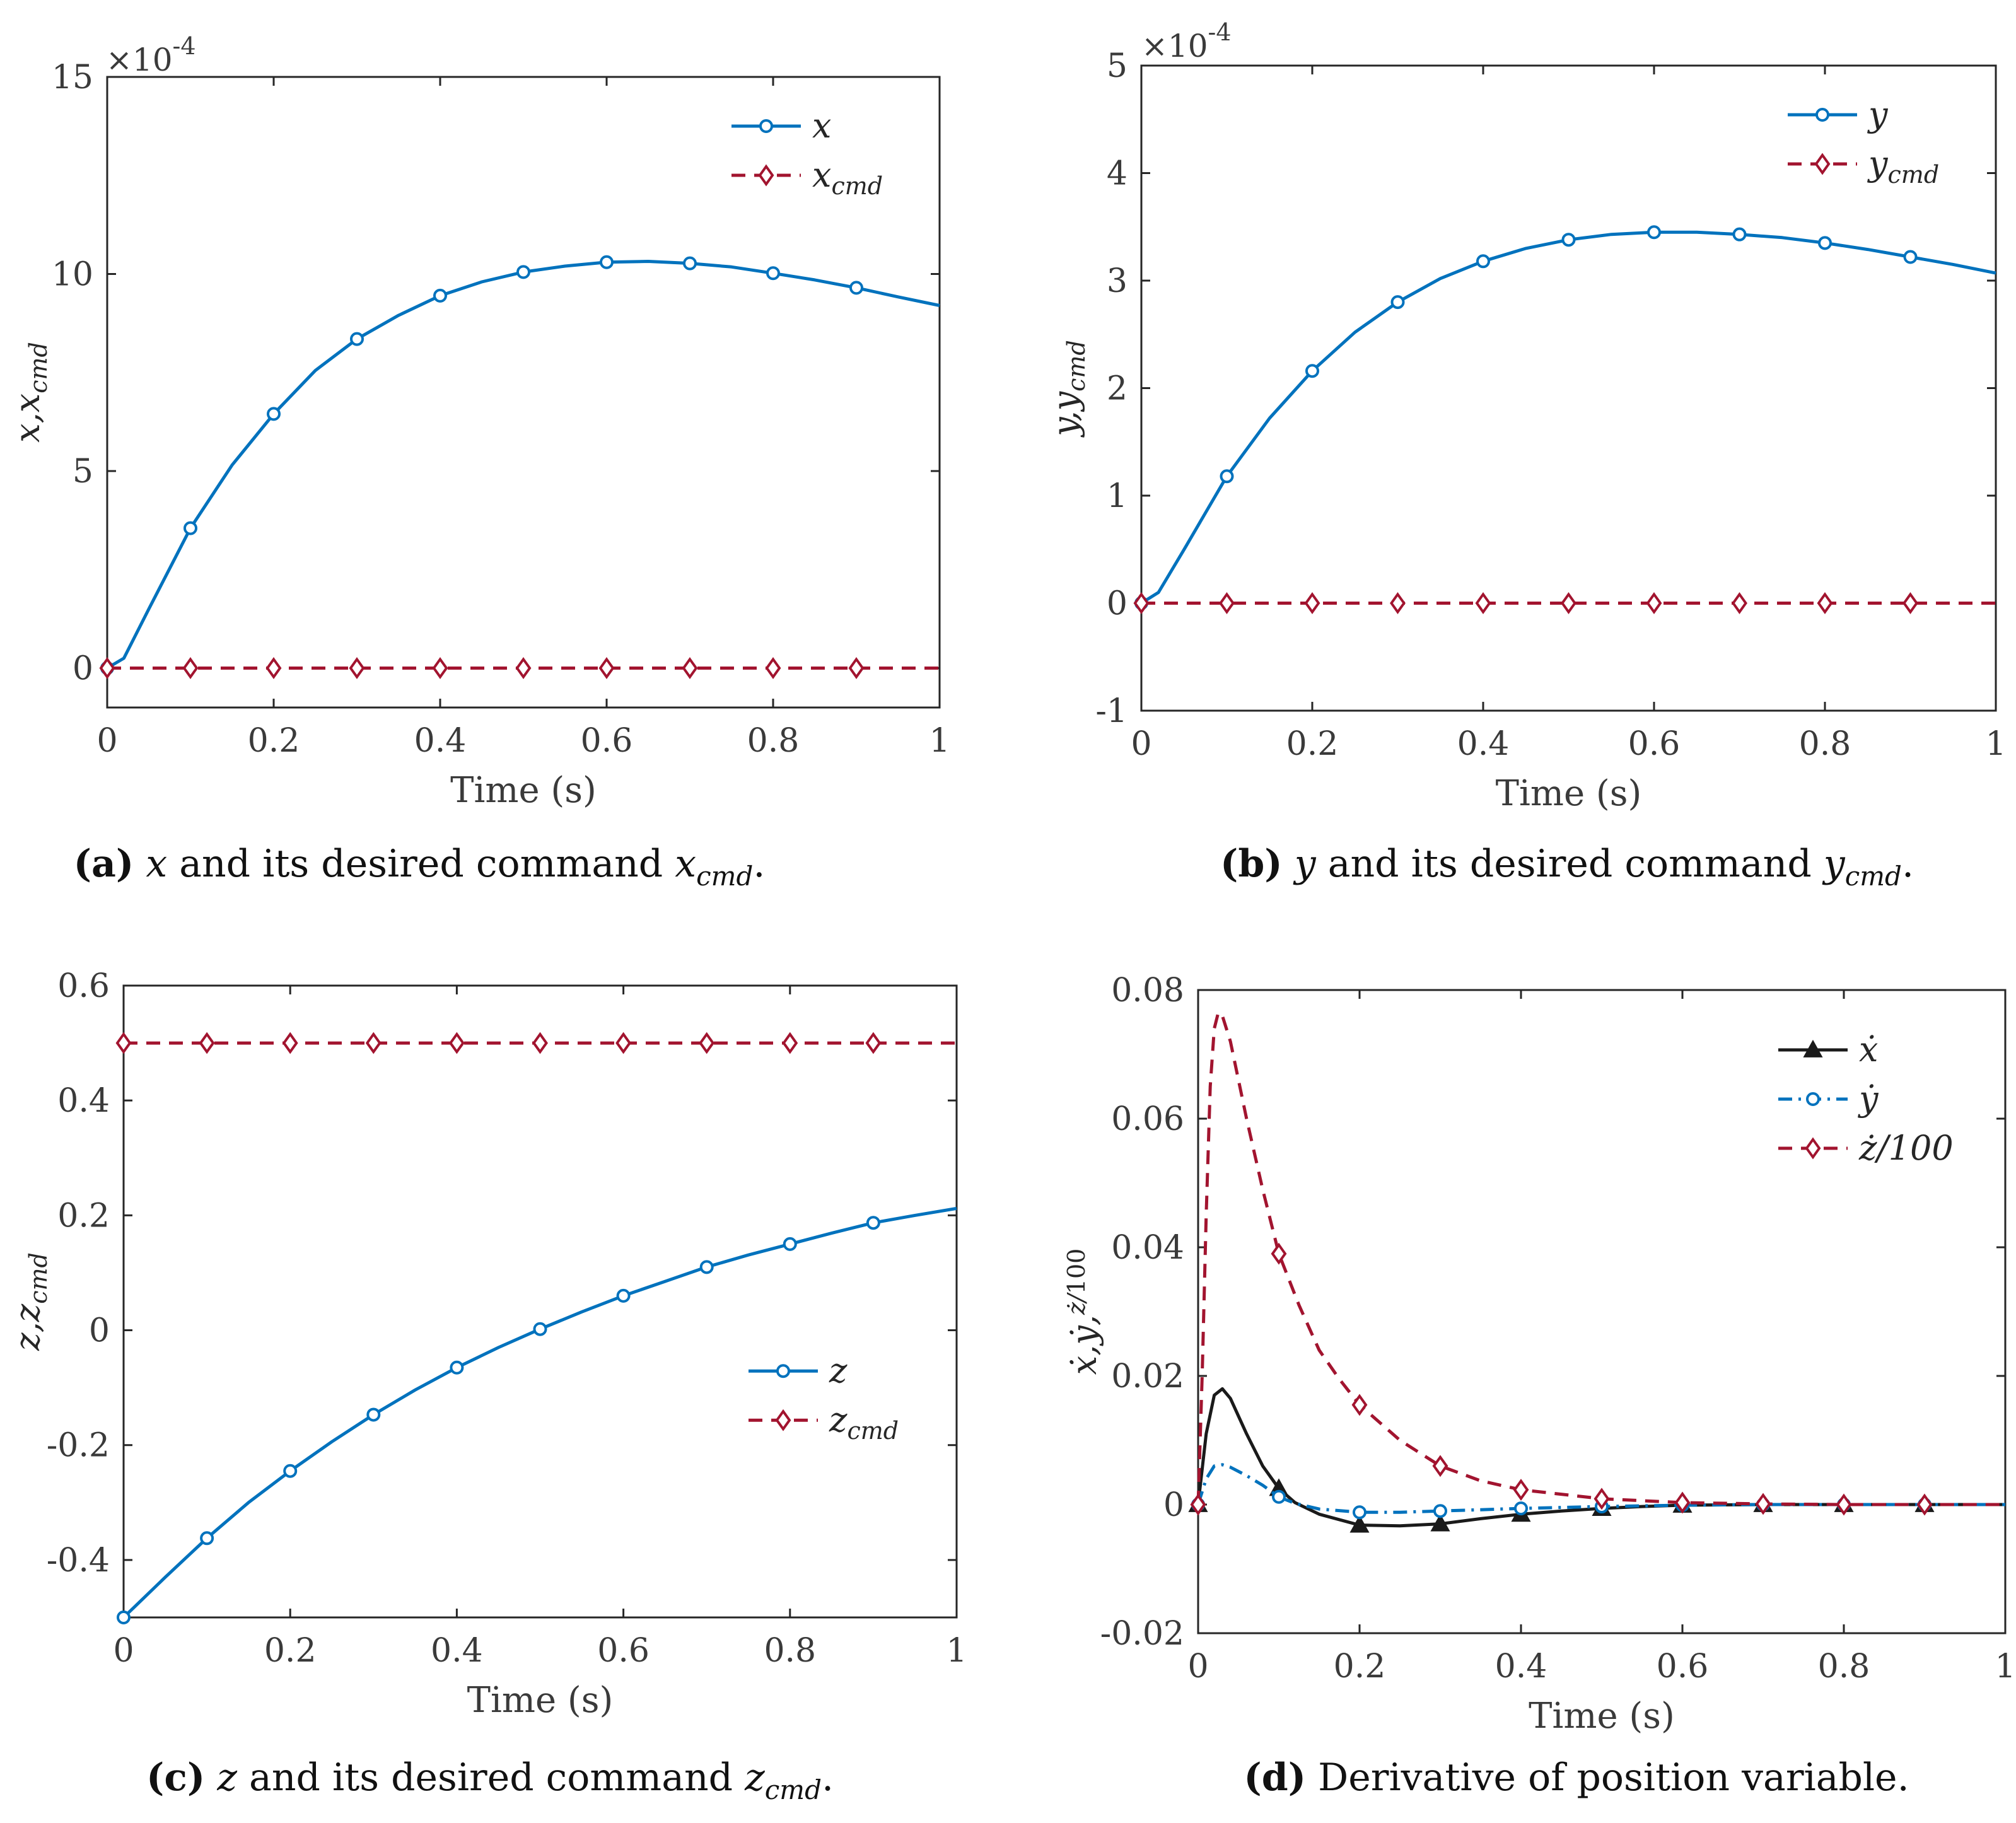 This screenshot has height=1823, width=2016. What do you see at coordinates (1068, 389) in the screenshot?
I see `y-axis-label: y,ycmd` at bounding box center [1068, 389].